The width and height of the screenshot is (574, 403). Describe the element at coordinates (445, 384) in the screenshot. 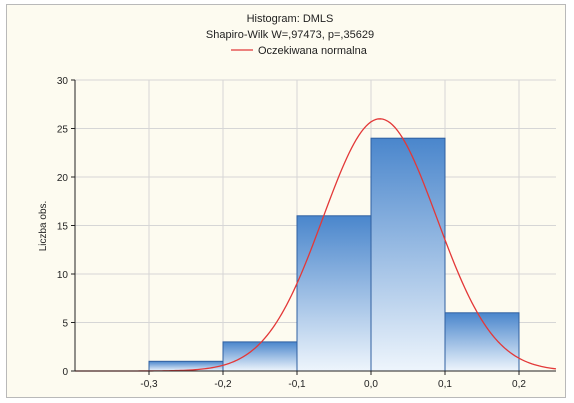

I see `x-tick-label: 0,1` at that location.